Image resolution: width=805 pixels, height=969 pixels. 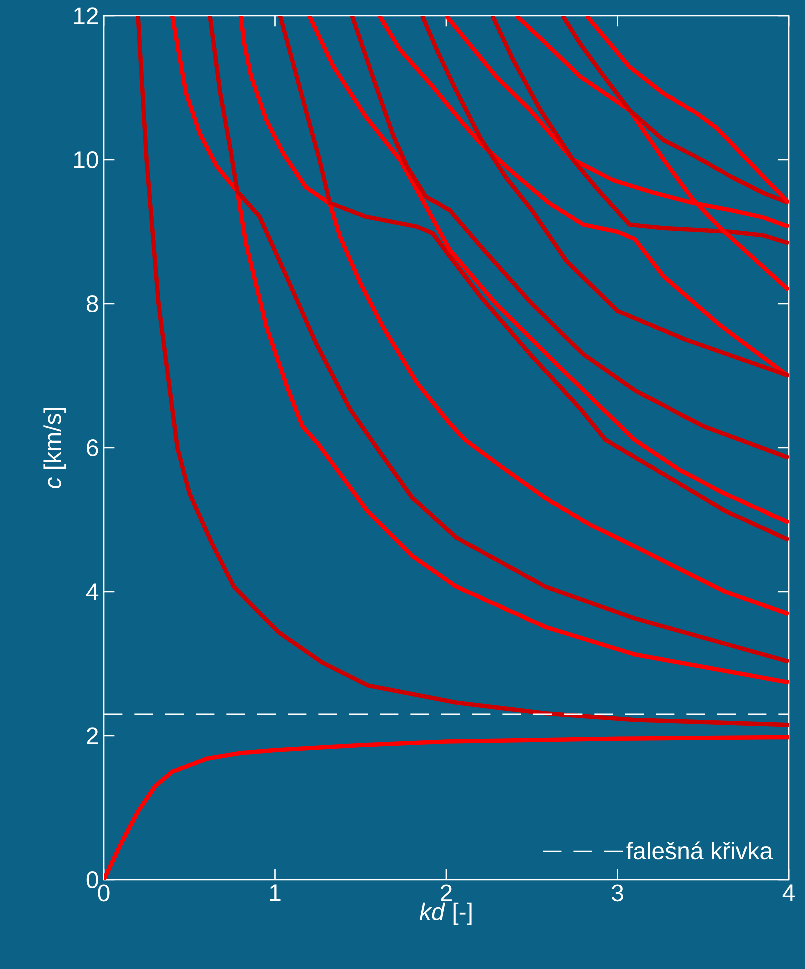 I want to click on y-tick-label: 0, so click(x=92, y=879).